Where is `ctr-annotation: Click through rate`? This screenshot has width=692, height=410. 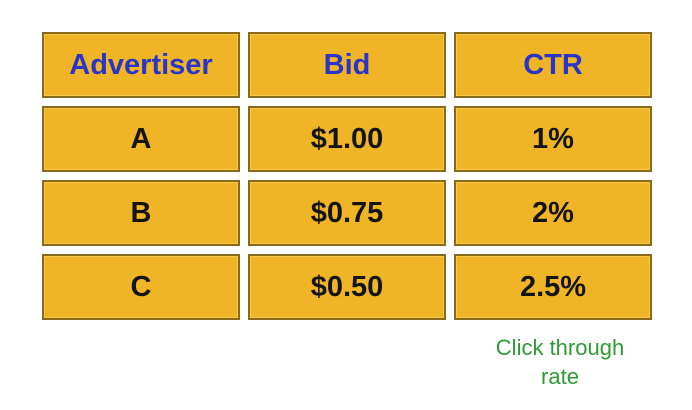 ctr-annotation: Click through rate is located at coordinates (560, 362).